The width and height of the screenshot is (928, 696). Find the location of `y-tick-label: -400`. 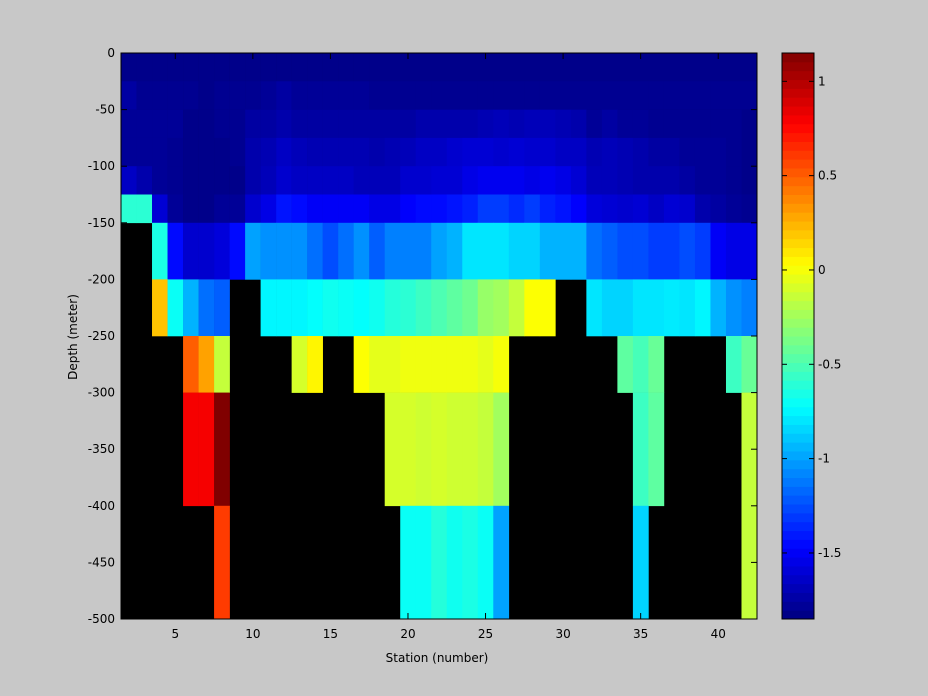

y-tick-label: -400 is located at coordinates (101, 506).